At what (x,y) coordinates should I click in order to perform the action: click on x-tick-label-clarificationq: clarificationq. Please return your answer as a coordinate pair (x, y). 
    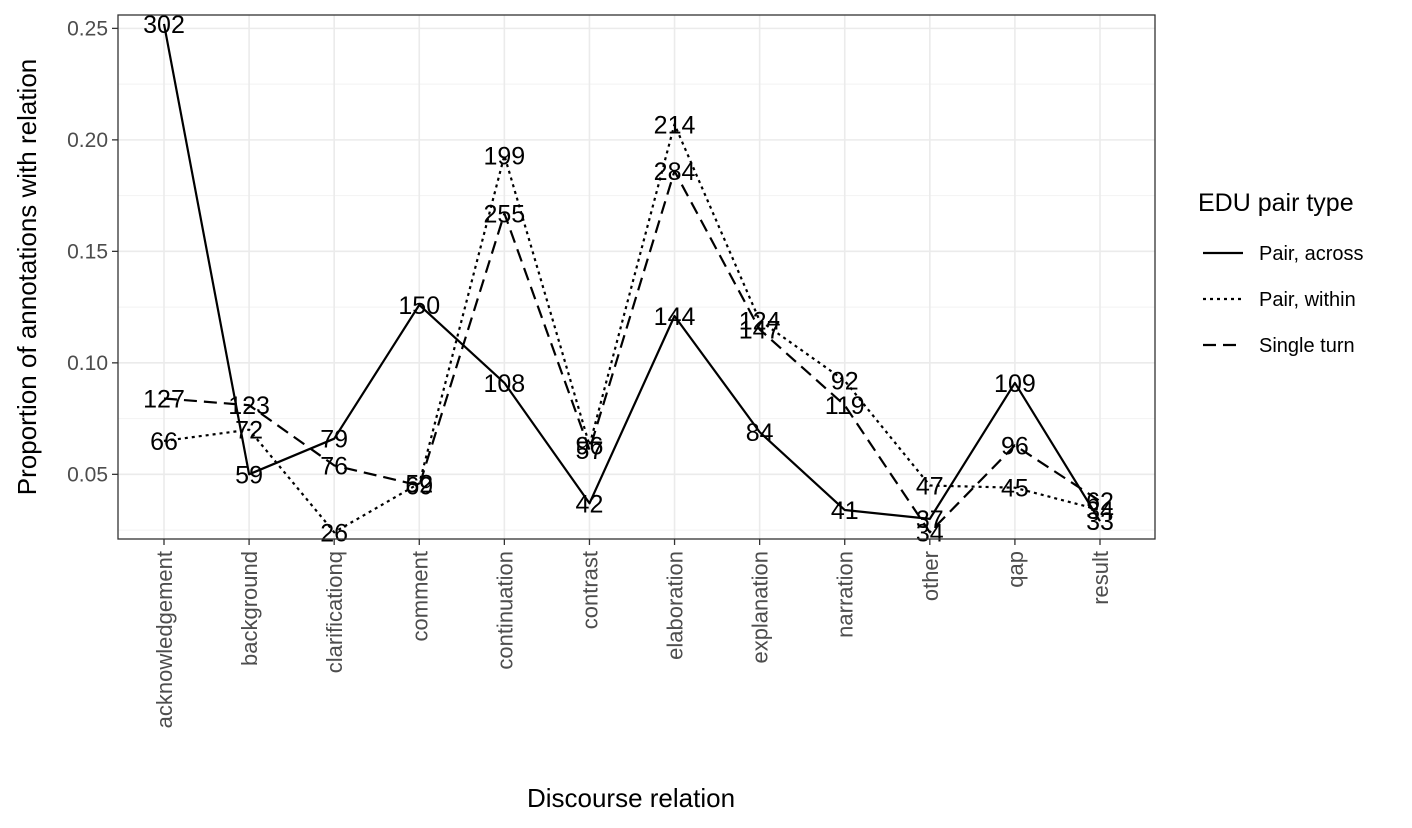
    Looking at the image, I should click on (334, 612).